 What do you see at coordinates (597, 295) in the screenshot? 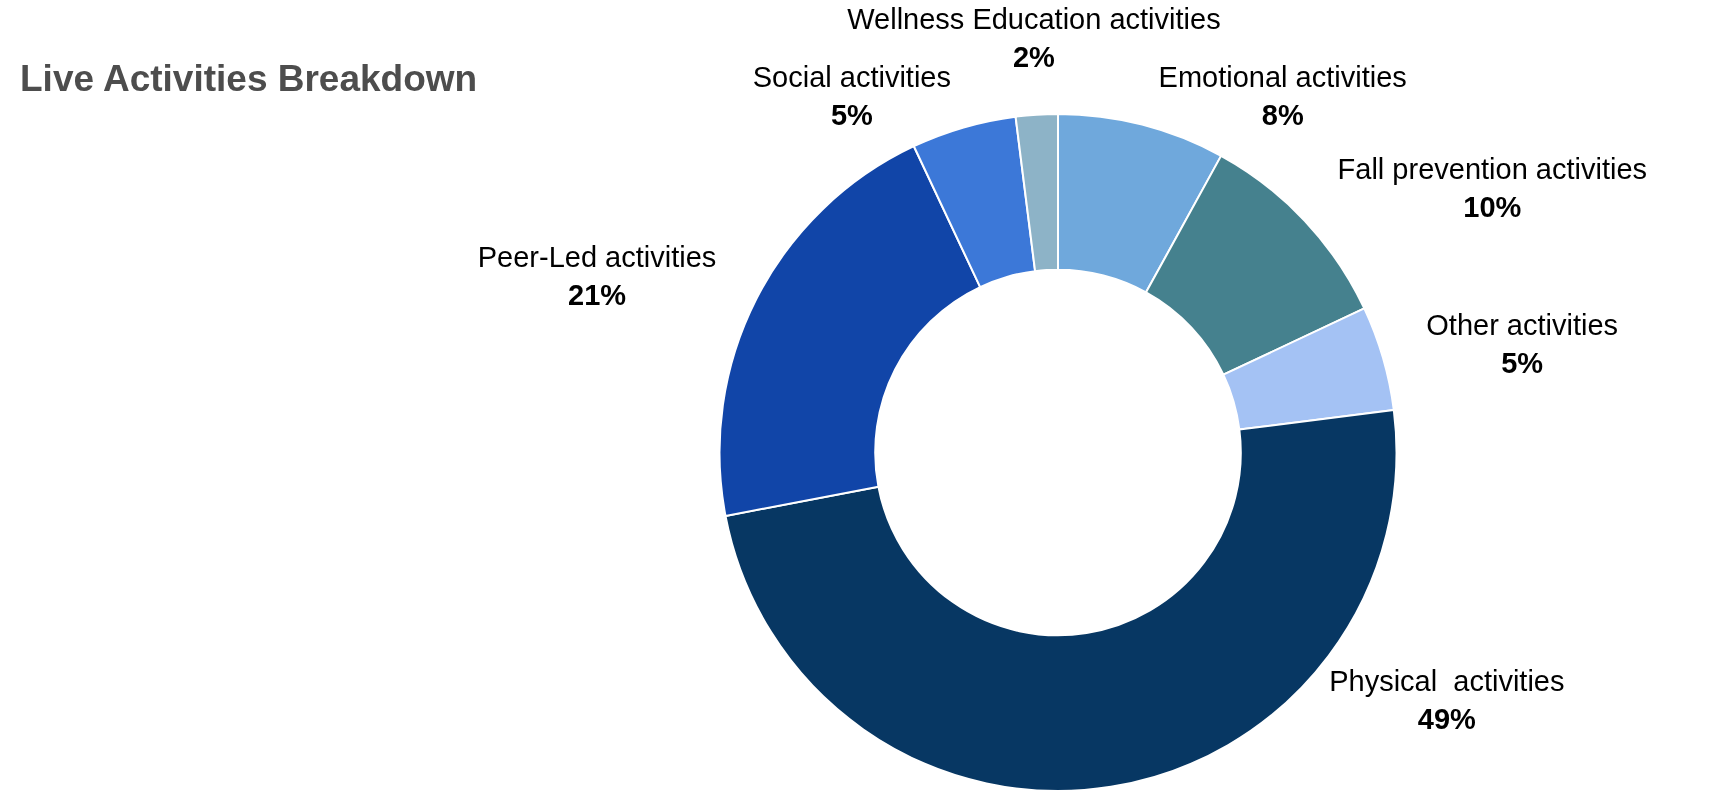
I see `data-label: 21%` at bounding box center [597, 295].